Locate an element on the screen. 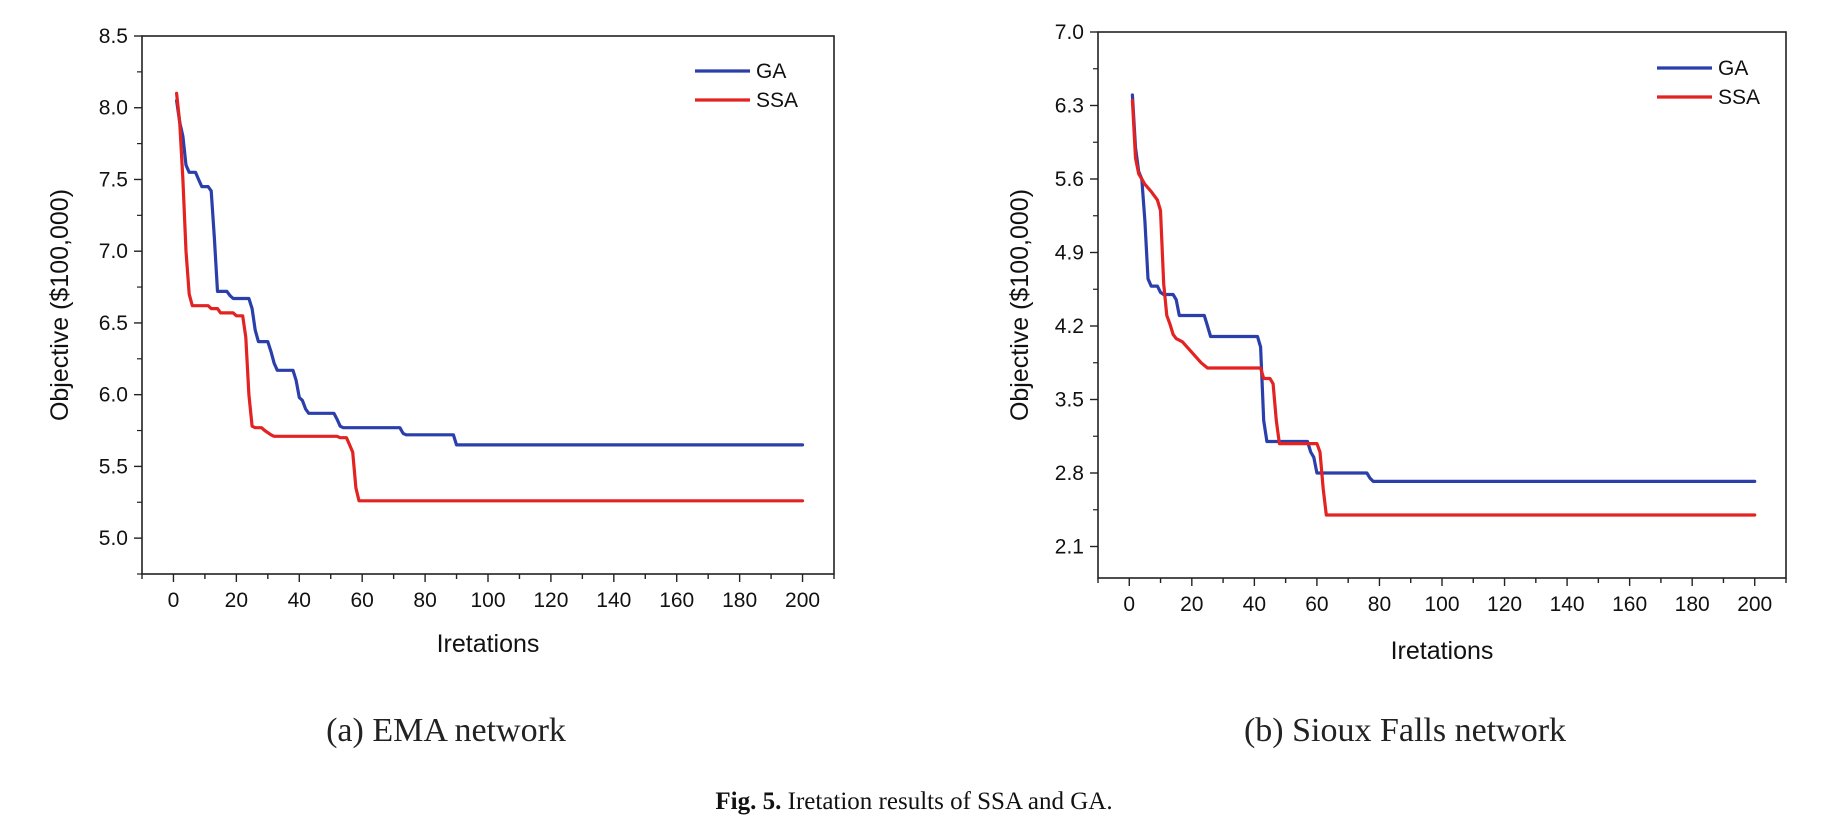 Image resolution: width=1828 pixels, height=824 pixels. y-tick-label: 6.5 is located at coordinates (113, 323).